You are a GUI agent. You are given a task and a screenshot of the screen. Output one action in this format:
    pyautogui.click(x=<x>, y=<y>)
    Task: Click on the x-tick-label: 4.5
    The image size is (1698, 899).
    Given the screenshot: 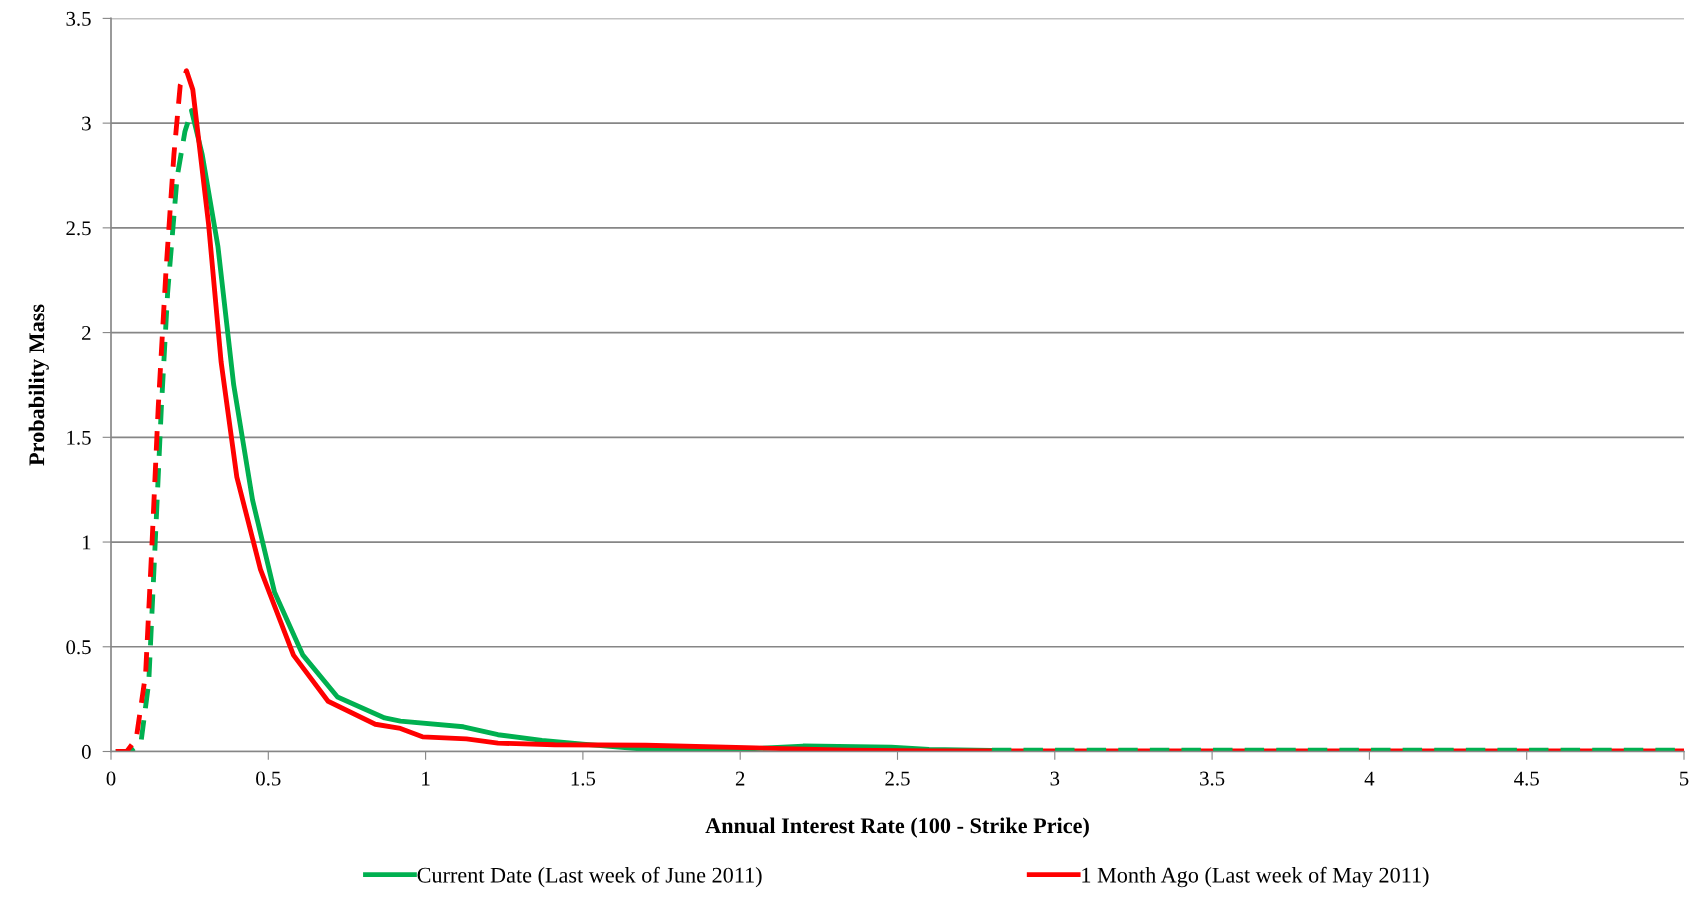 What is the action you would take?
    pyautogui.click(x=1526, y=778)
    